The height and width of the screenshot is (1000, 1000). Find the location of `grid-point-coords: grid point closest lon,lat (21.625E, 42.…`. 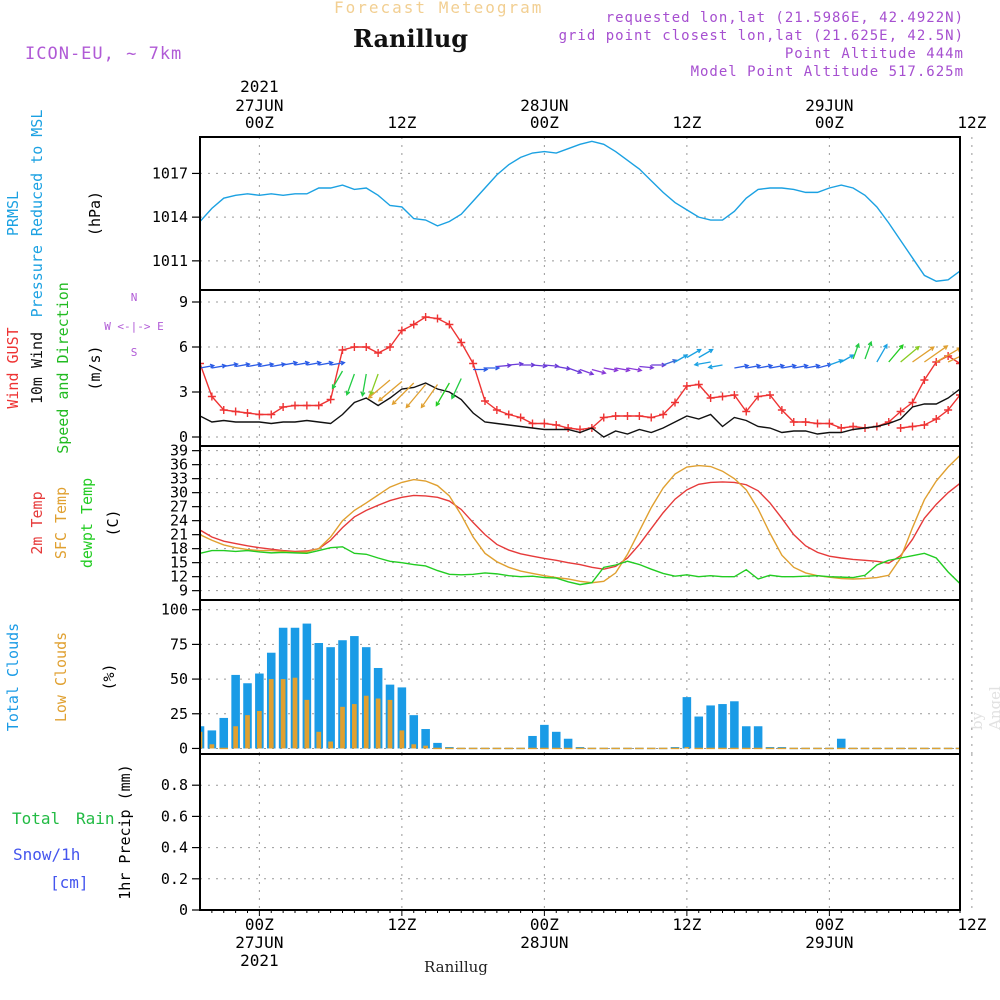

grid-point-coords: grid point closest lon,lat (21.625E, 42.… is located at coordinates (761, 36).